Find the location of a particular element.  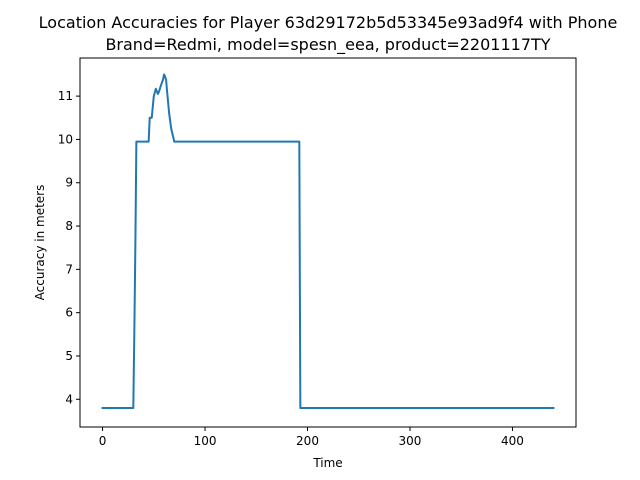

y-tick-label: 11 is located at coordinates (65, 96).